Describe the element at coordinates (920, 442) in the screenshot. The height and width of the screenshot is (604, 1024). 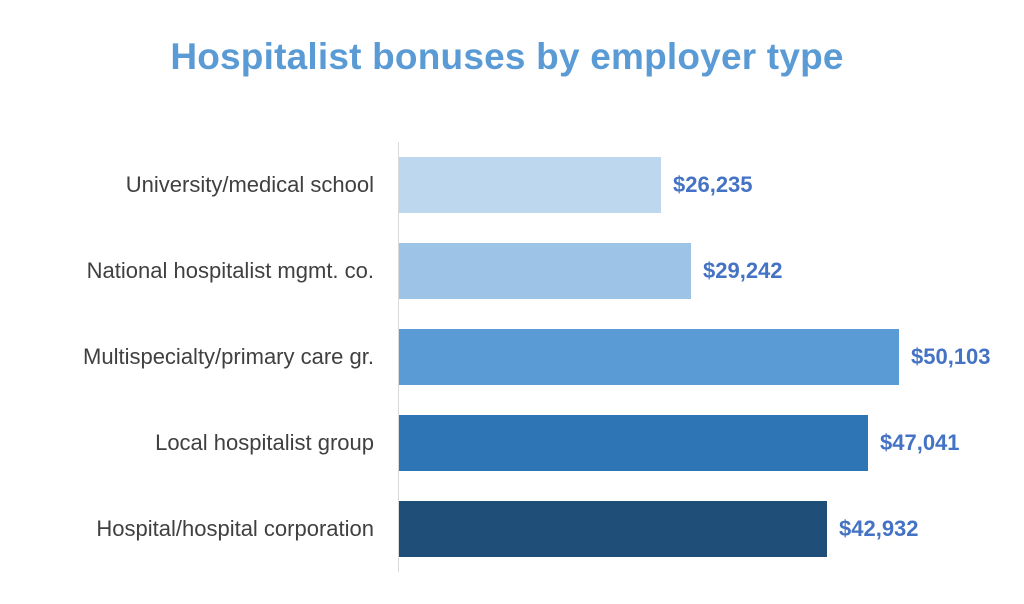
I see `value-label: $47,041` at that location.